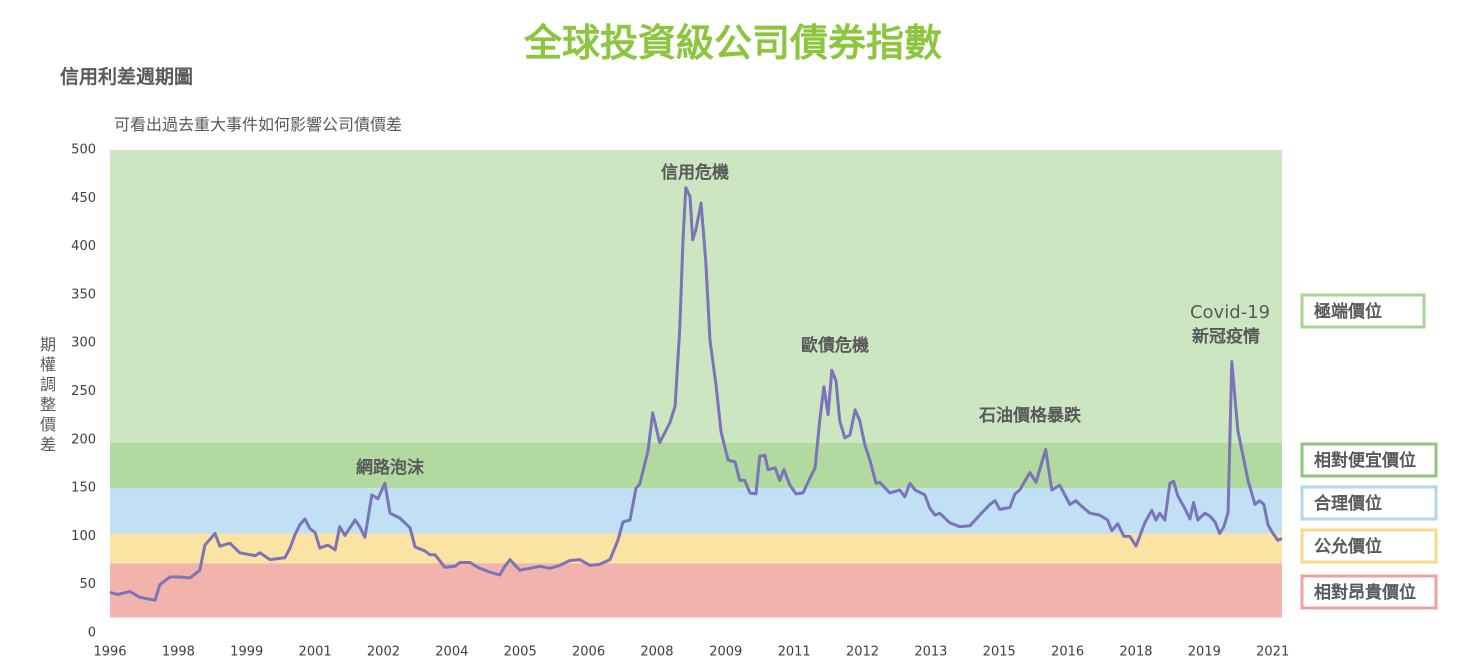  I want to click on x-tick-label: 2002, so click(383, 652).